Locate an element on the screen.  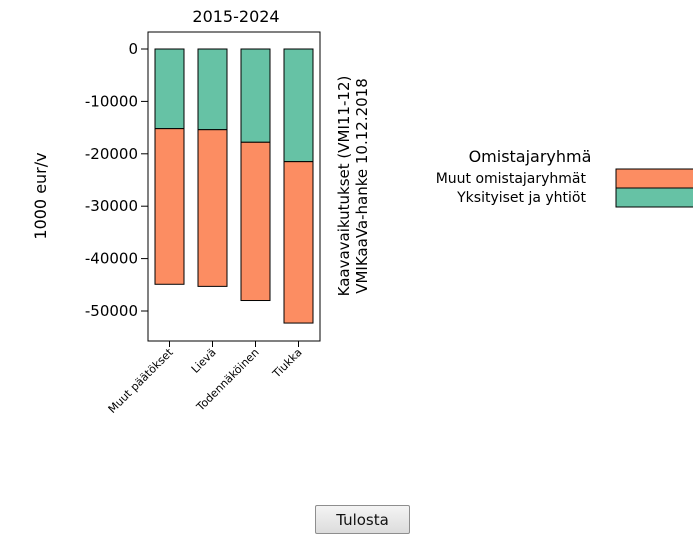
legend-title: Omistajaryhmä is located at coordinates (530, 156).